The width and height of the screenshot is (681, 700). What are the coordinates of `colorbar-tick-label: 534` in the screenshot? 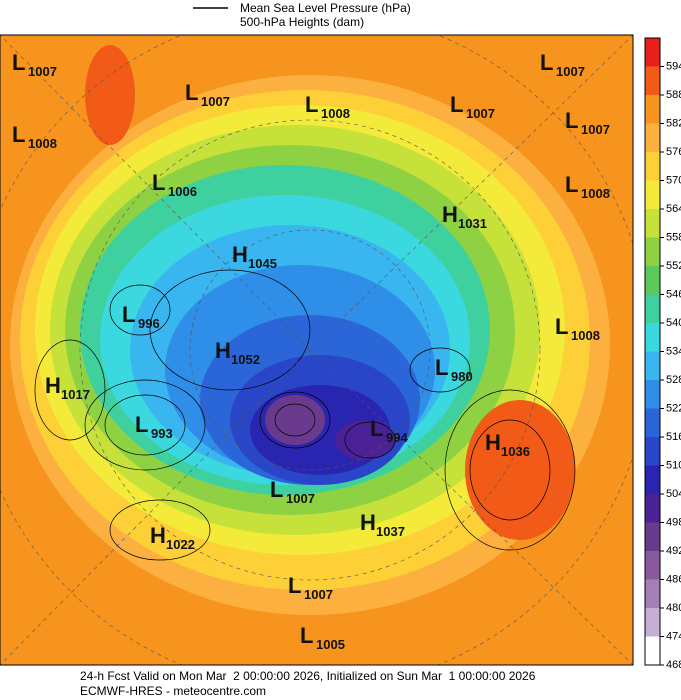 It's located at (673, 351).